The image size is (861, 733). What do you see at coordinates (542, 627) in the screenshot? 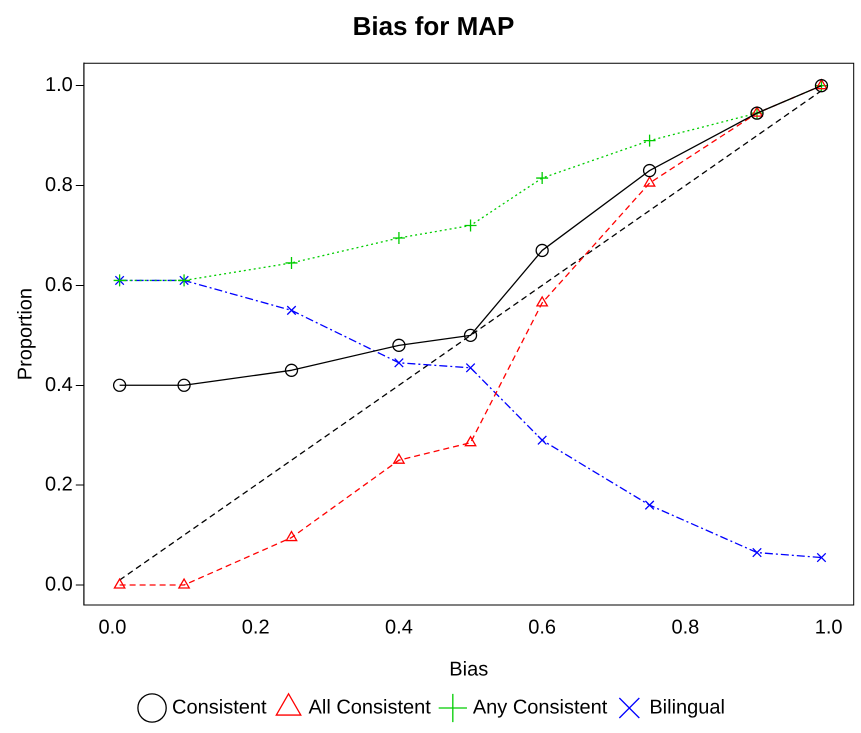
I see `x-tick-label: 0.6` at bounding box center [542, 627].